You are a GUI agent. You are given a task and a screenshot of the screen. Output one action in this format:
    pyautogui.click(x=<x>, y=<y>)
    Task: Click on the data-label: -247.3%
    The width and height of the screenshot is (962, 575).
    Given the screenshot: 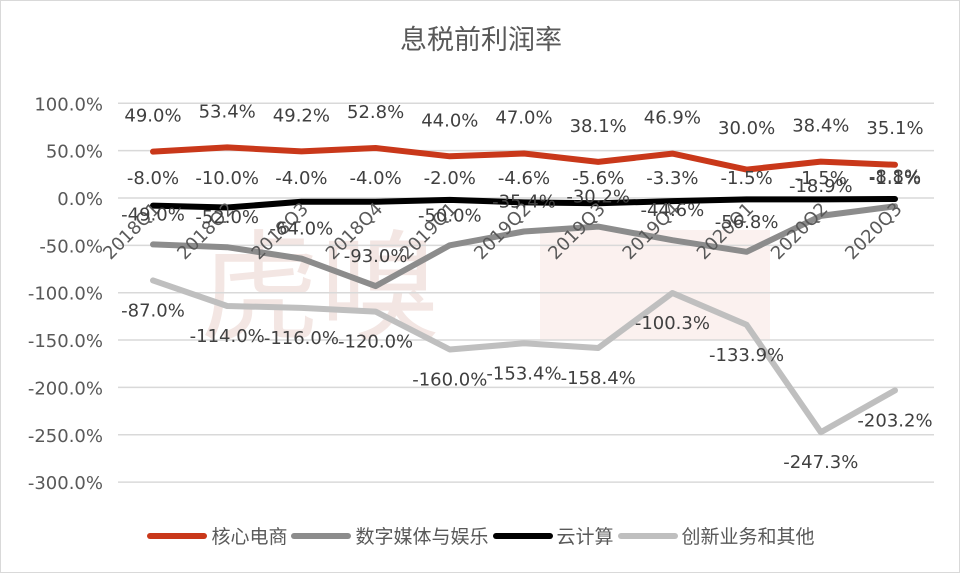 What is the action you would take?
    pyautogui.click(x=820, y=462)
    